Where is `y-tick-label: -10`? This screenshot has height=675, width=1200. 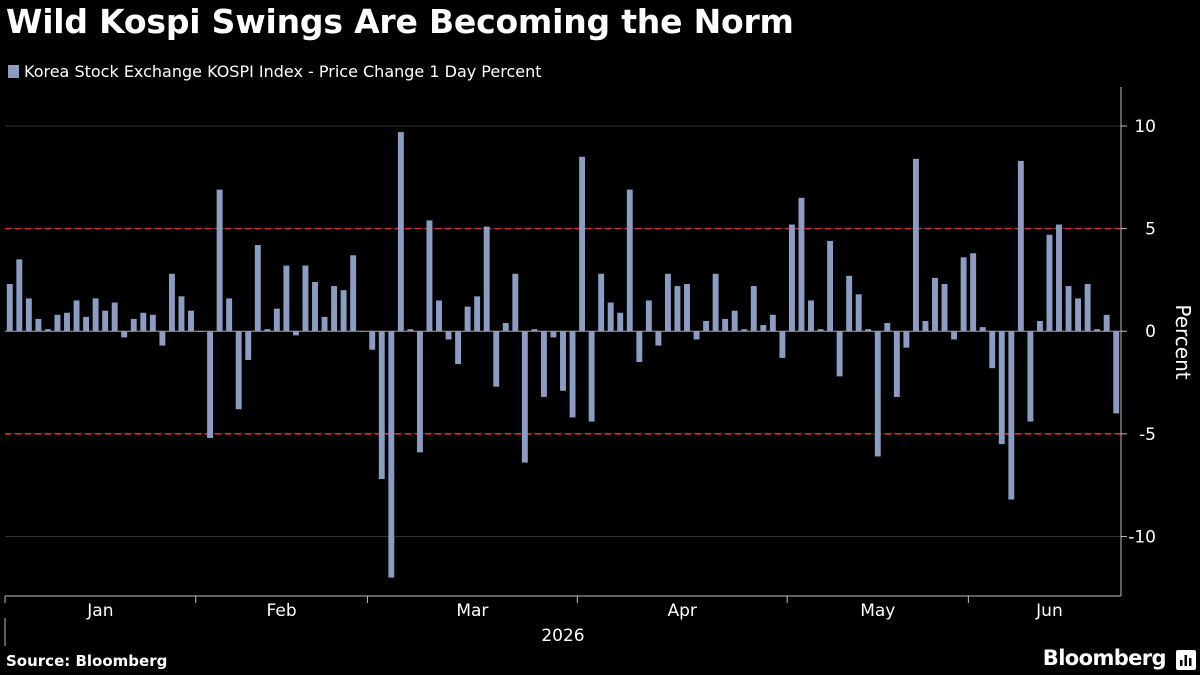 y-tick-label: -10 is located at coordinates (1142, 537).